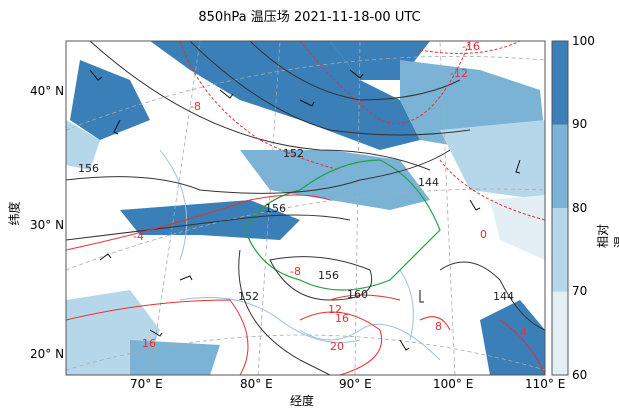 This screenshot has height=413, width=619. What do you see at coordinates (580, 208) in the screenshot?
I see `colorbar-tick: 80` at bounding box center [580, 208].